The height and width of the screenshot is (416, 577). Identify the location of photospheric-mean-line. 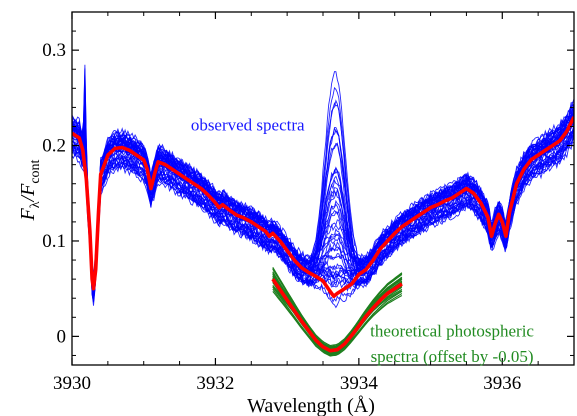
(337, 315).